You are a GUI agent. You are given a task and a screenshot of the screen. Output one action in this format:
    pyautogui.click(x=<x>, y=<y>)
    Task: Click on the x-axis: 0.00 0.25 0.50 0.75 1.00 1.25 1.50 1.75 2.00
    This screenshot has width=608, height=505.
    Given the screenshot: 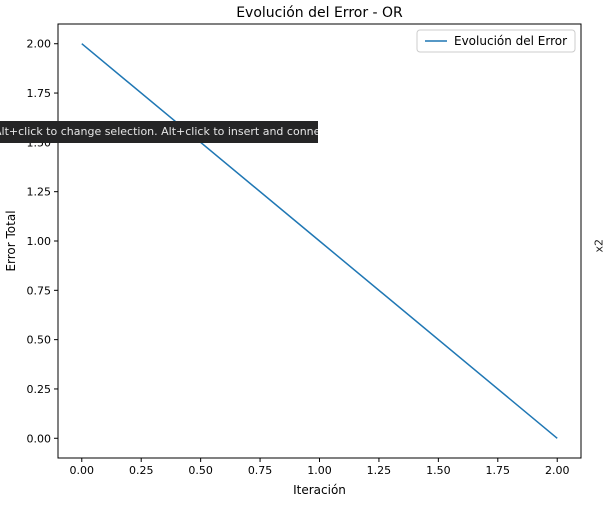 What is the action you would take?
    pyautogui.click(x=320, y=467)
    